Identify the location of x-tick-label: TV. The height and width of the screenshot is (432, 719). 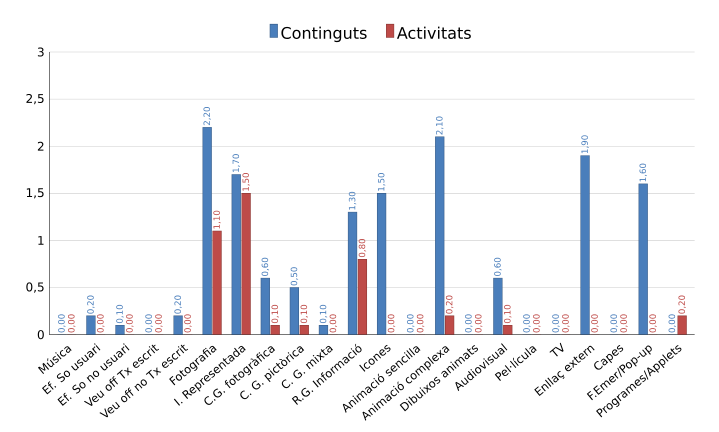
(556, 349).